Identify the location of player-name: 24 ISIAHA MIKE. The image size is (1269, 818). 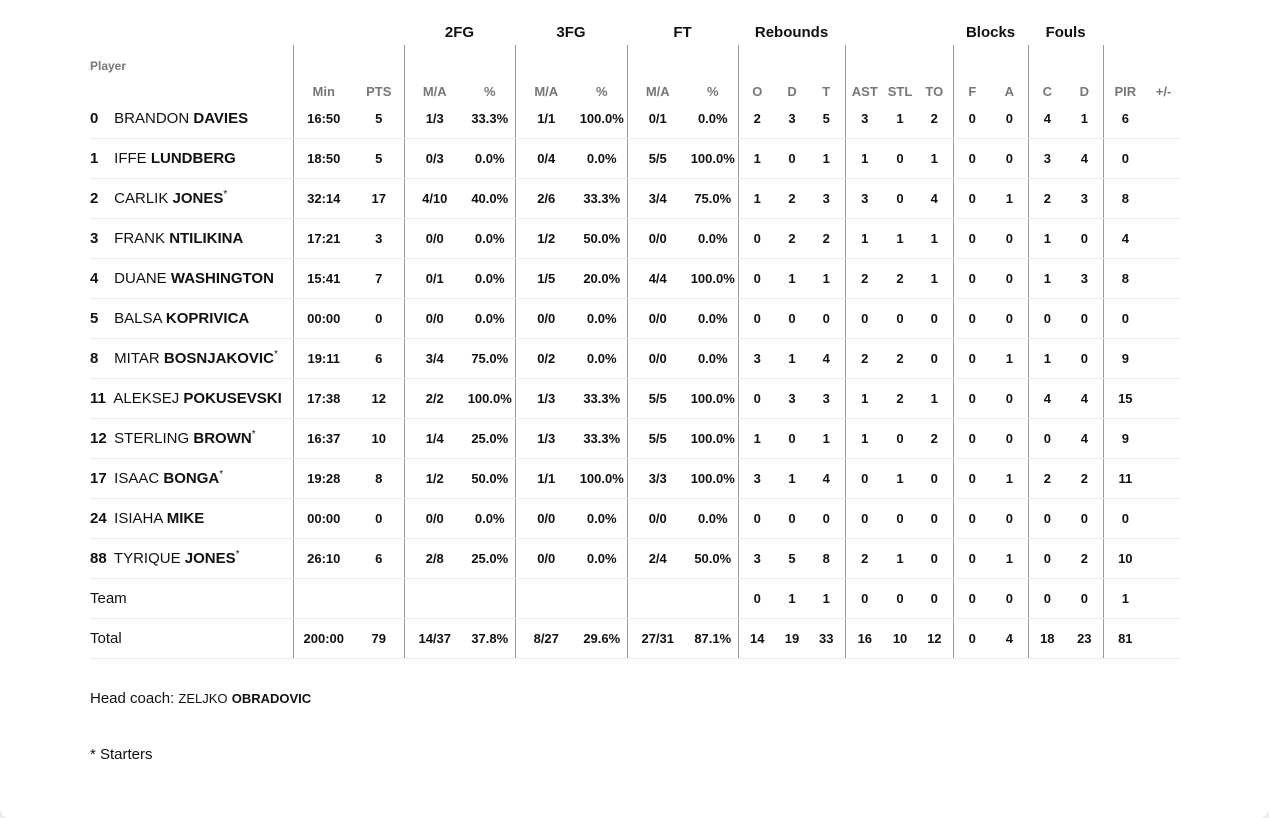
(191, 518).